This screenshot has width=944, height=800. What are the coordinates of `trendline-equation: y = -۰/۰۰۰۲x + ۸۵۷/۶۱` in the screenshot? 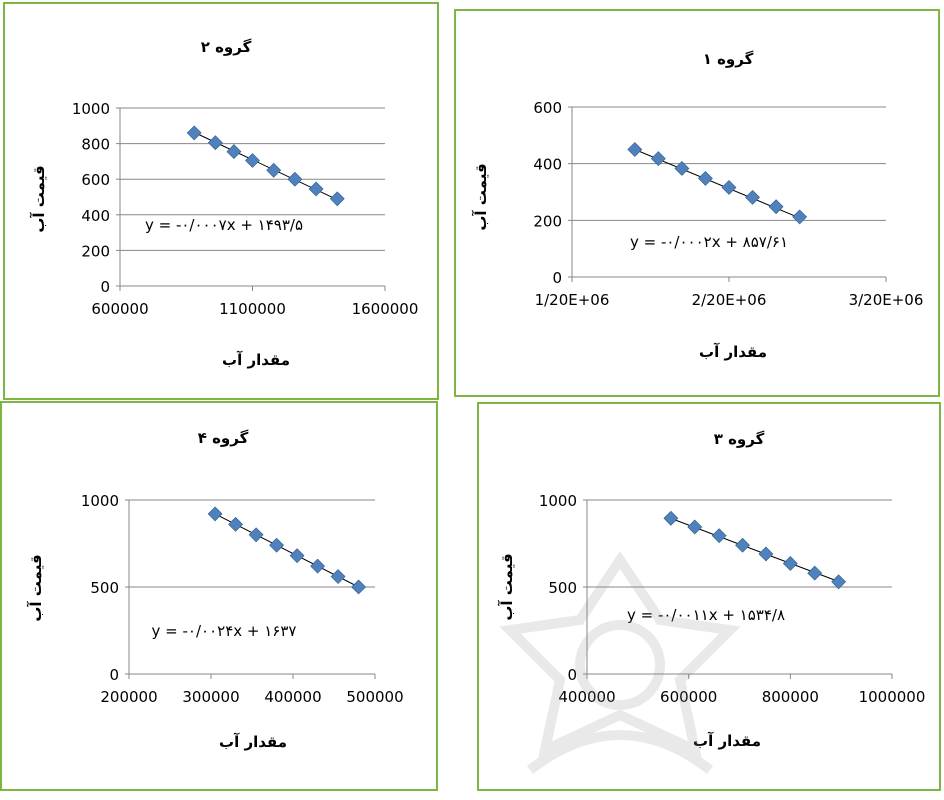 It's located at (709, 242).